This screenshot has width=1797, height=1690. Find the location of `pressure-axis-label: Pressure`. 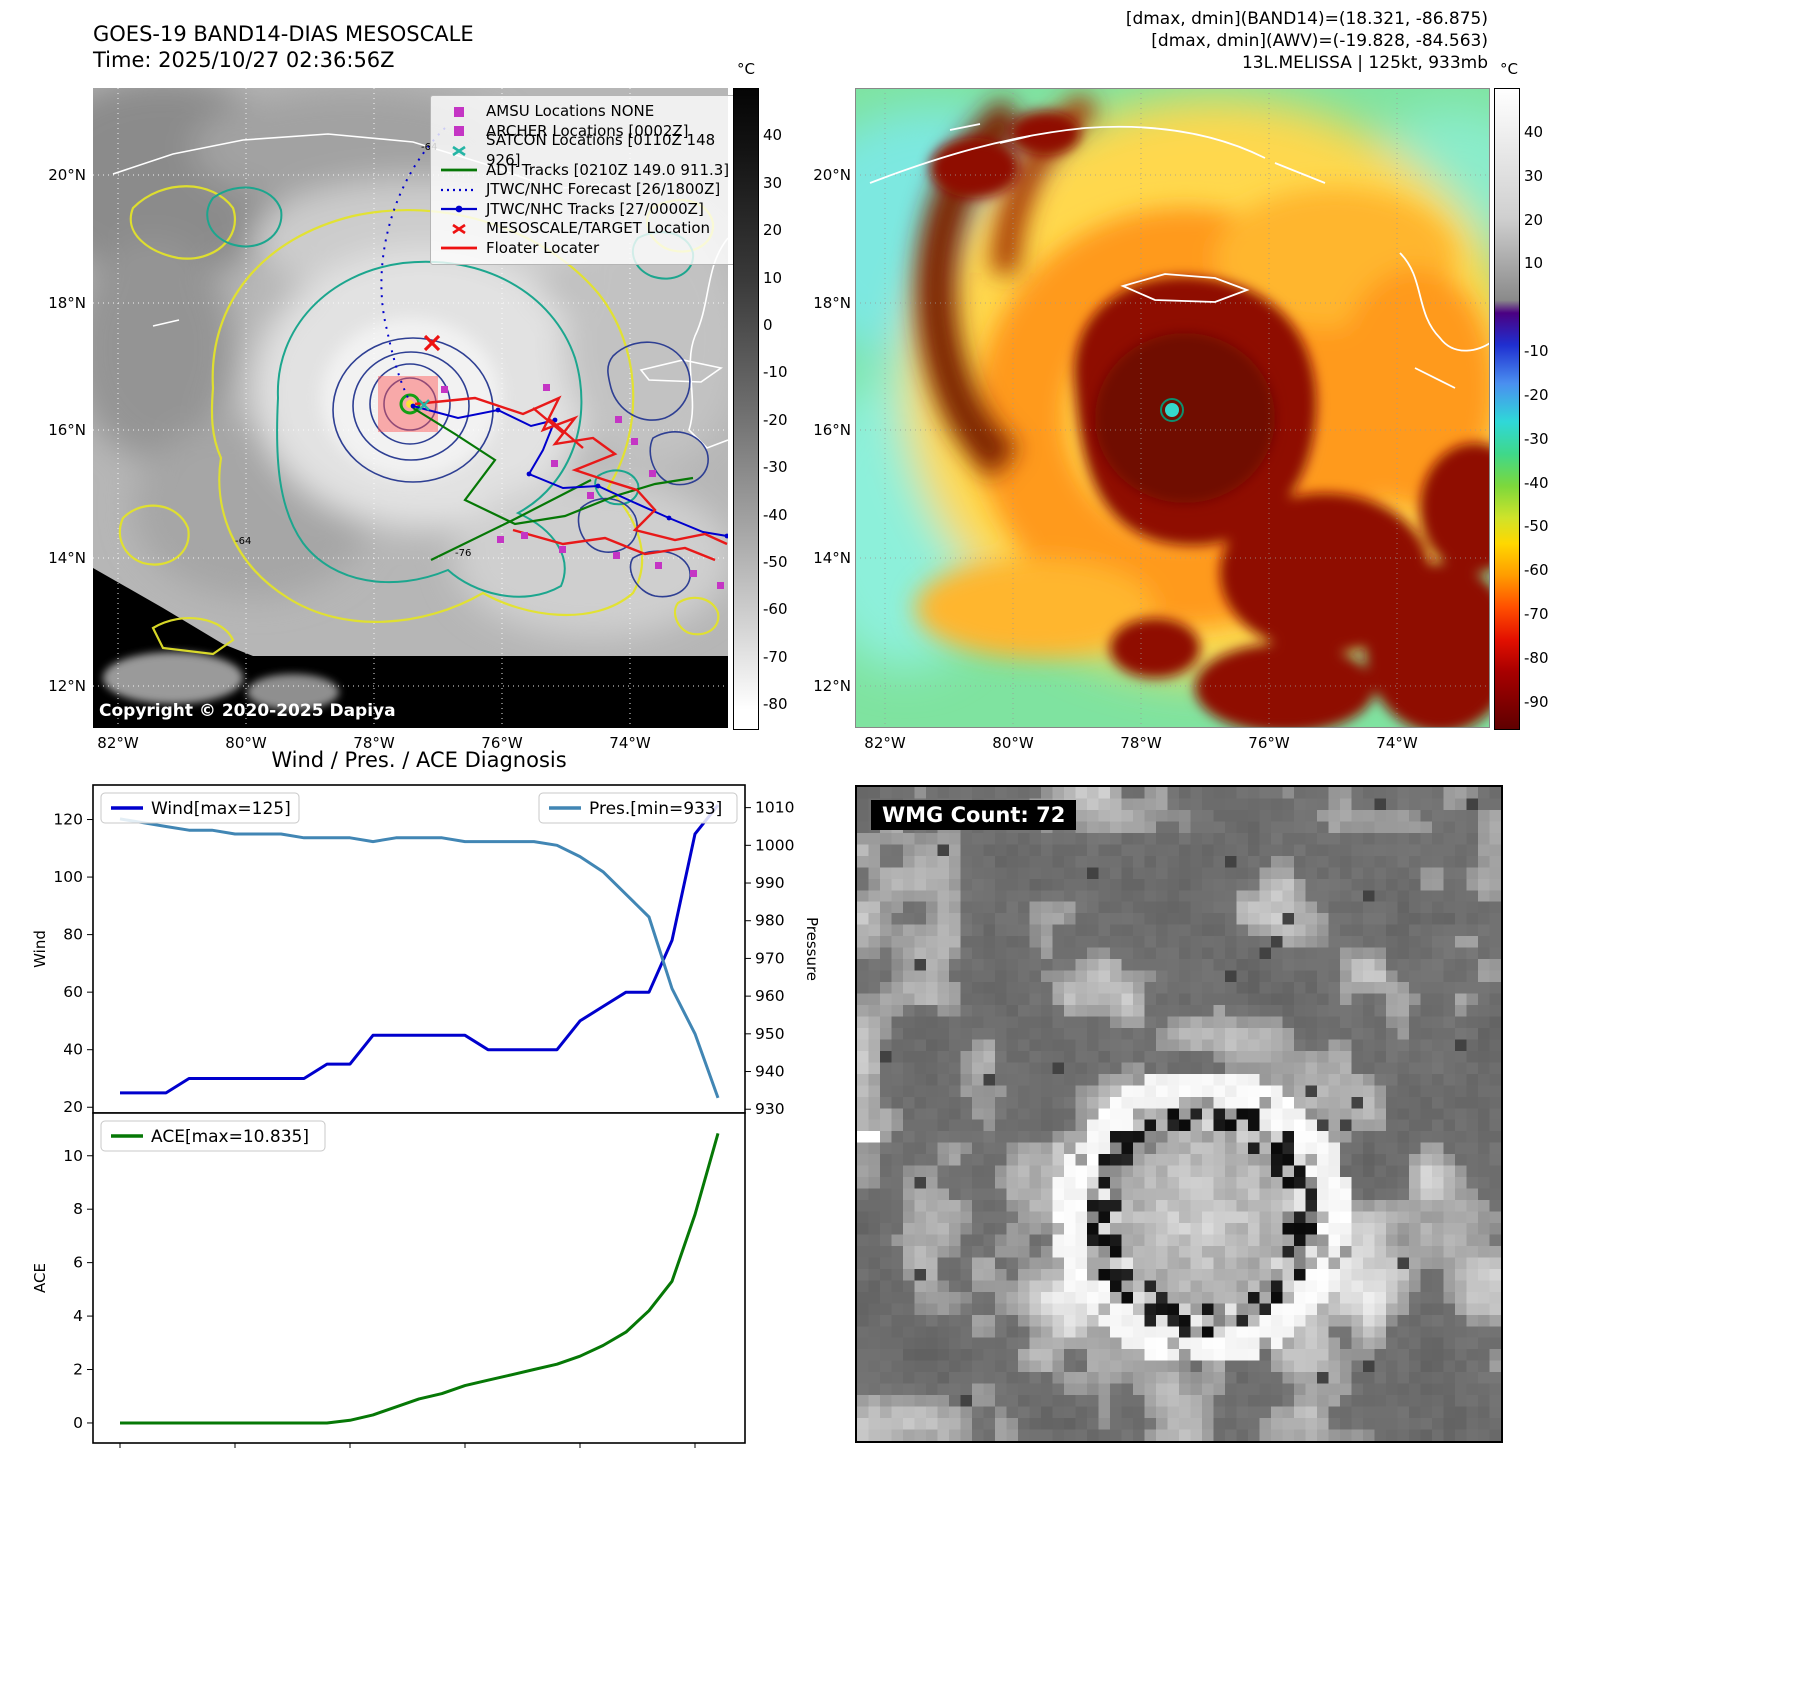

pressure-axis-label: Pressure is located at coordinates (812, 949).